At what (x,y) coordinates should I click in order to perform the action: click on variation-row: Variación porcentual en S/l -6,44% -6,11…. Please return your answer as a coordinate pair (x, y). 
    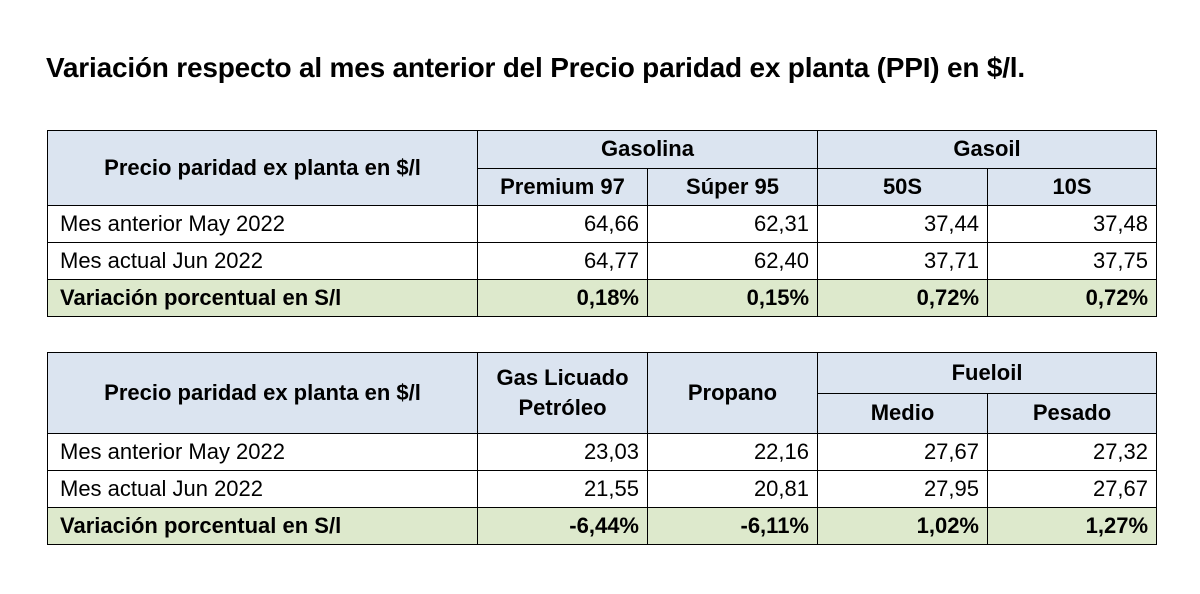
    Looking at the image, I should click on (602, 526).